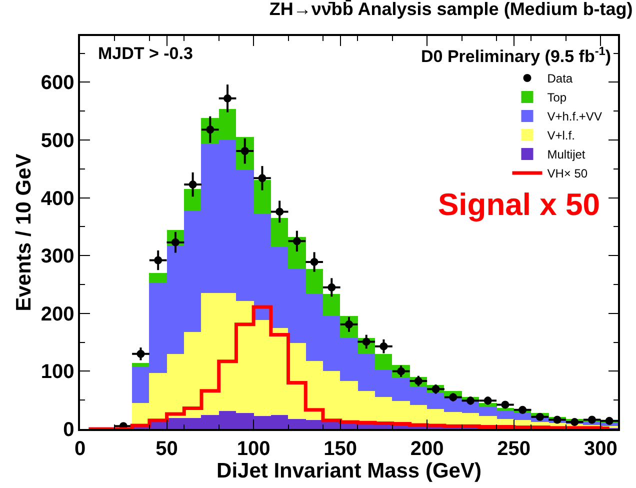 Image resolution: width=636 pixels, height=488 pixels. Describe the element at coordinates (566, 155) in the screenshot. I see `legend-label: Multijet` at that location.